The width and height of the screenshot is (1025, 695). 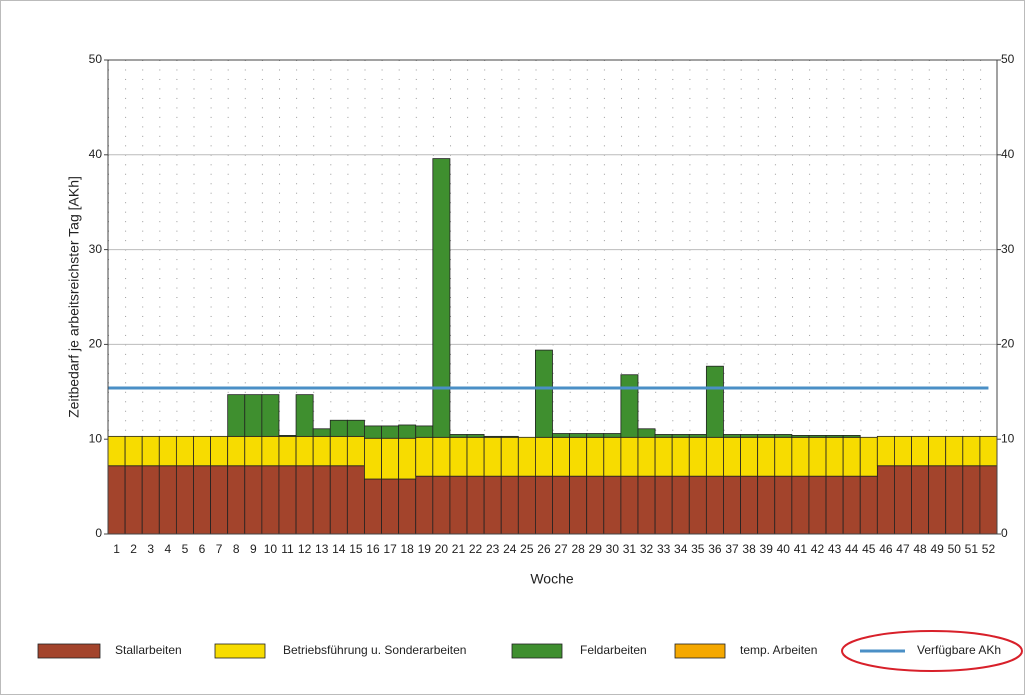 I want to click on x-tick-label: 23, so click(x=493, y=549).